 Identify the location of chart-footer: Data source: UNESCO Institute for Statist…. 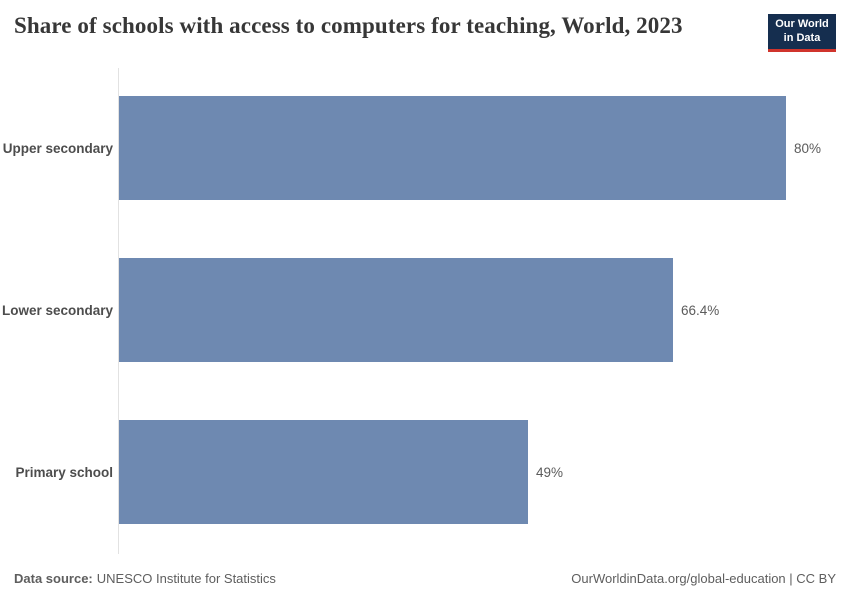
(425, 578).